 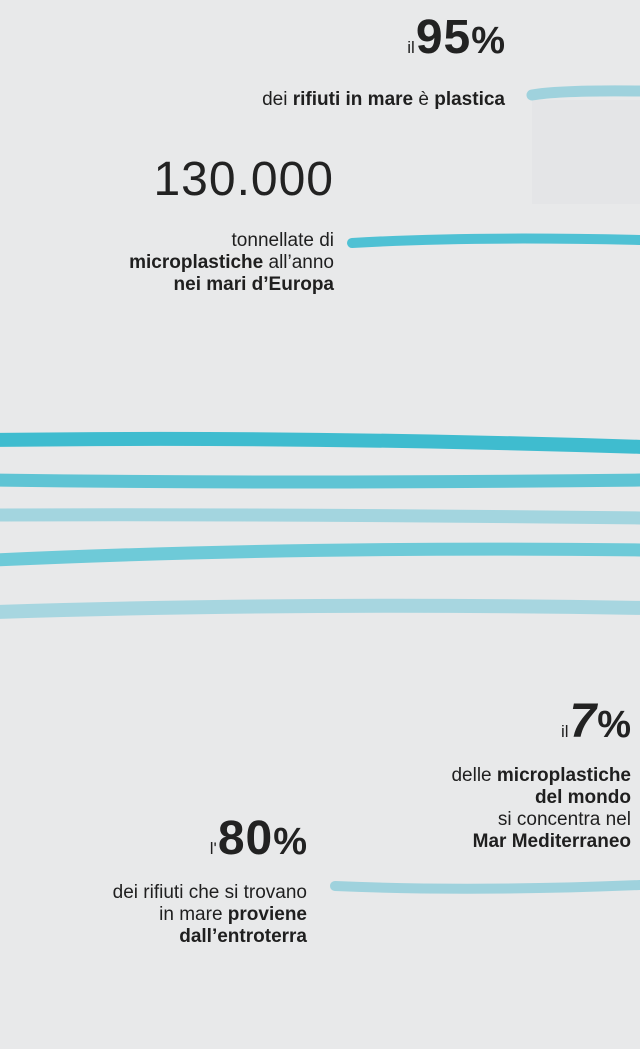 I want to click on stat-95-percent: il95% dei rifiuti in mare è plastica, so click(x=383, y=62).